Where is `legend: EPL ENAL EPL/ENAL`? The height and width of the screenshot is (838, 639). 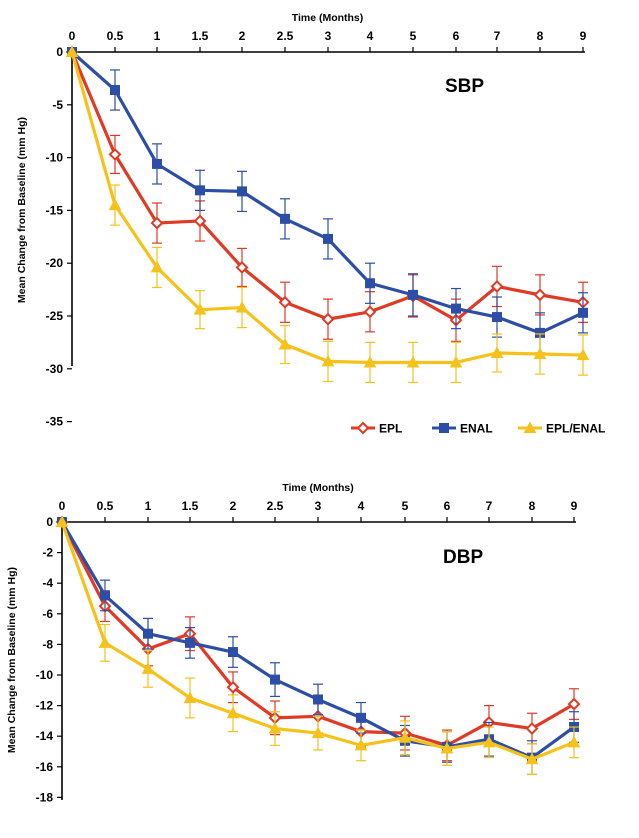
legend: EPL ENAL EPL/ENAL is located at coordinates (478, 428).